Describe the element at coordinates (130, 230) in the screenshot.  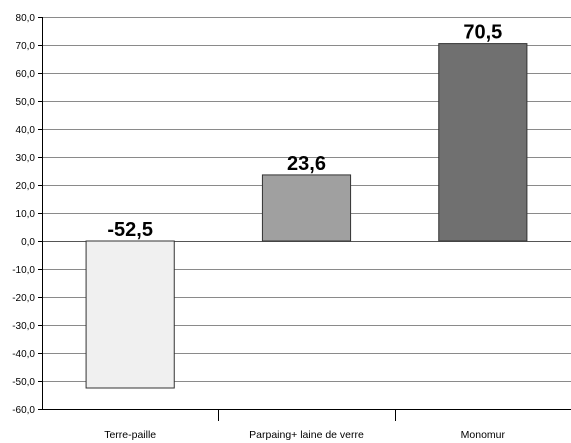
I see `data-label: -52,5` at that location.